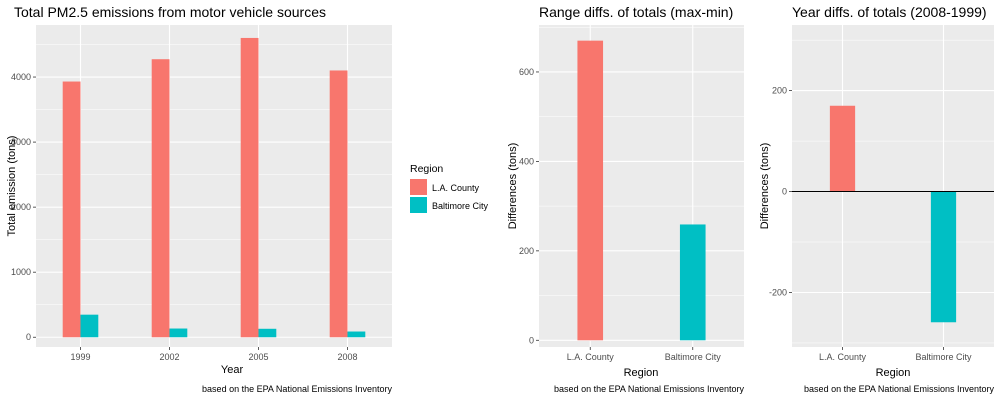  Describe the element at coordinates (21, 207) in the screenshot. I see `y-tick-label: 2000` at that location.